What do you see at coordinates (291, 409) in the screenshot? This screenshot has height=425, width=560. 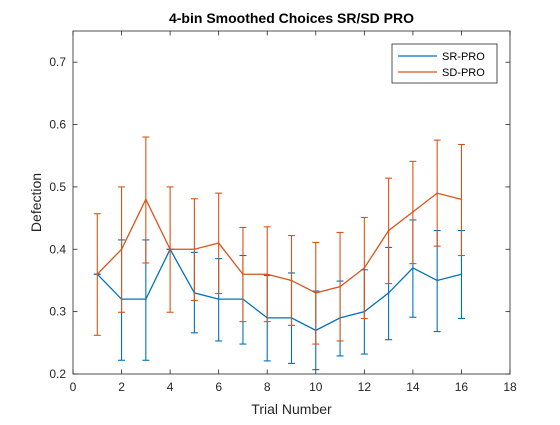 I see `x-axis-label: Trial Number` at bounding box center [291, 409].